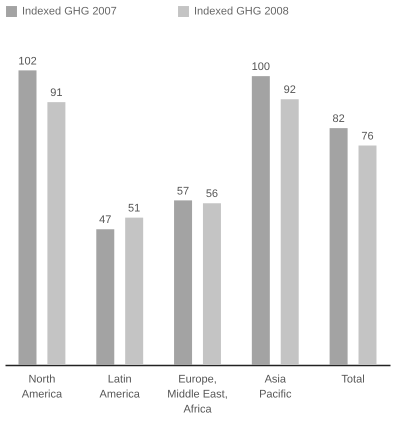 The height and width of the screenshot is (445, 416). I want to click on data-label: 47, so click(105, 220).